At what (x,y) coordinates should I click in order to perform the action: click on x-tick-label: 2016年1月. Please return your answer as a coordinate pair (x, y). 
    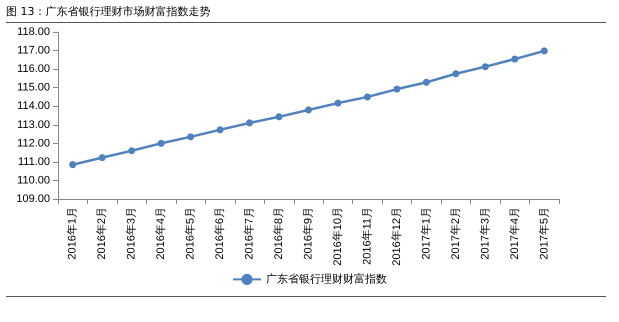
    Looking at the image, I should click on (72, 233).